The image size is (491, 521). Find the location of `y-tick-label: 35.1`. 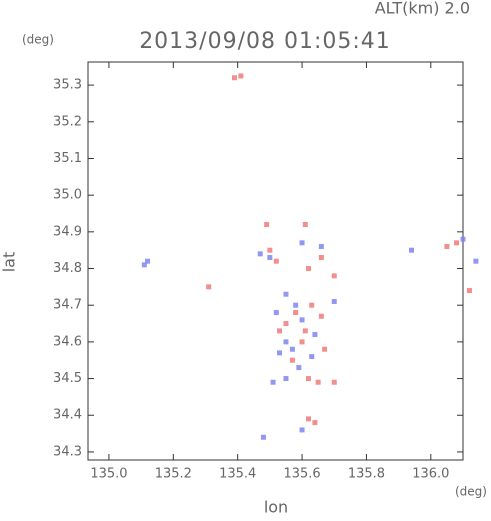

y-tick-label: 35.1 is located at coordinates (67, 158).